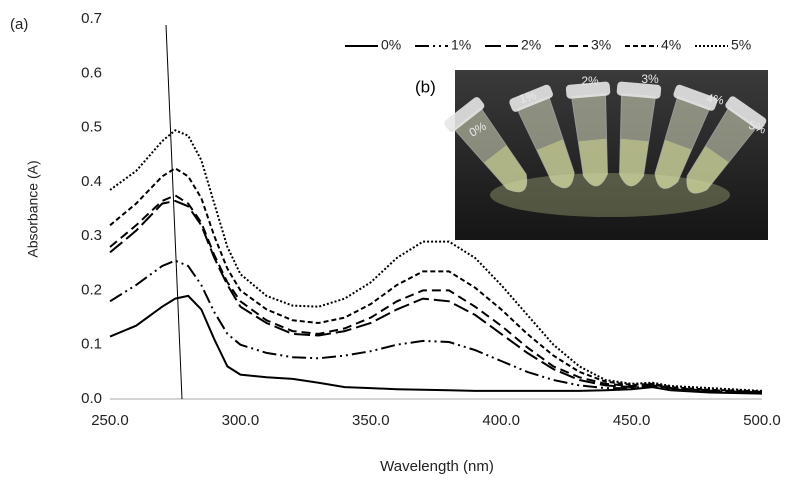  I want to click on x-tick-label: 250.0, so click(110, 420).